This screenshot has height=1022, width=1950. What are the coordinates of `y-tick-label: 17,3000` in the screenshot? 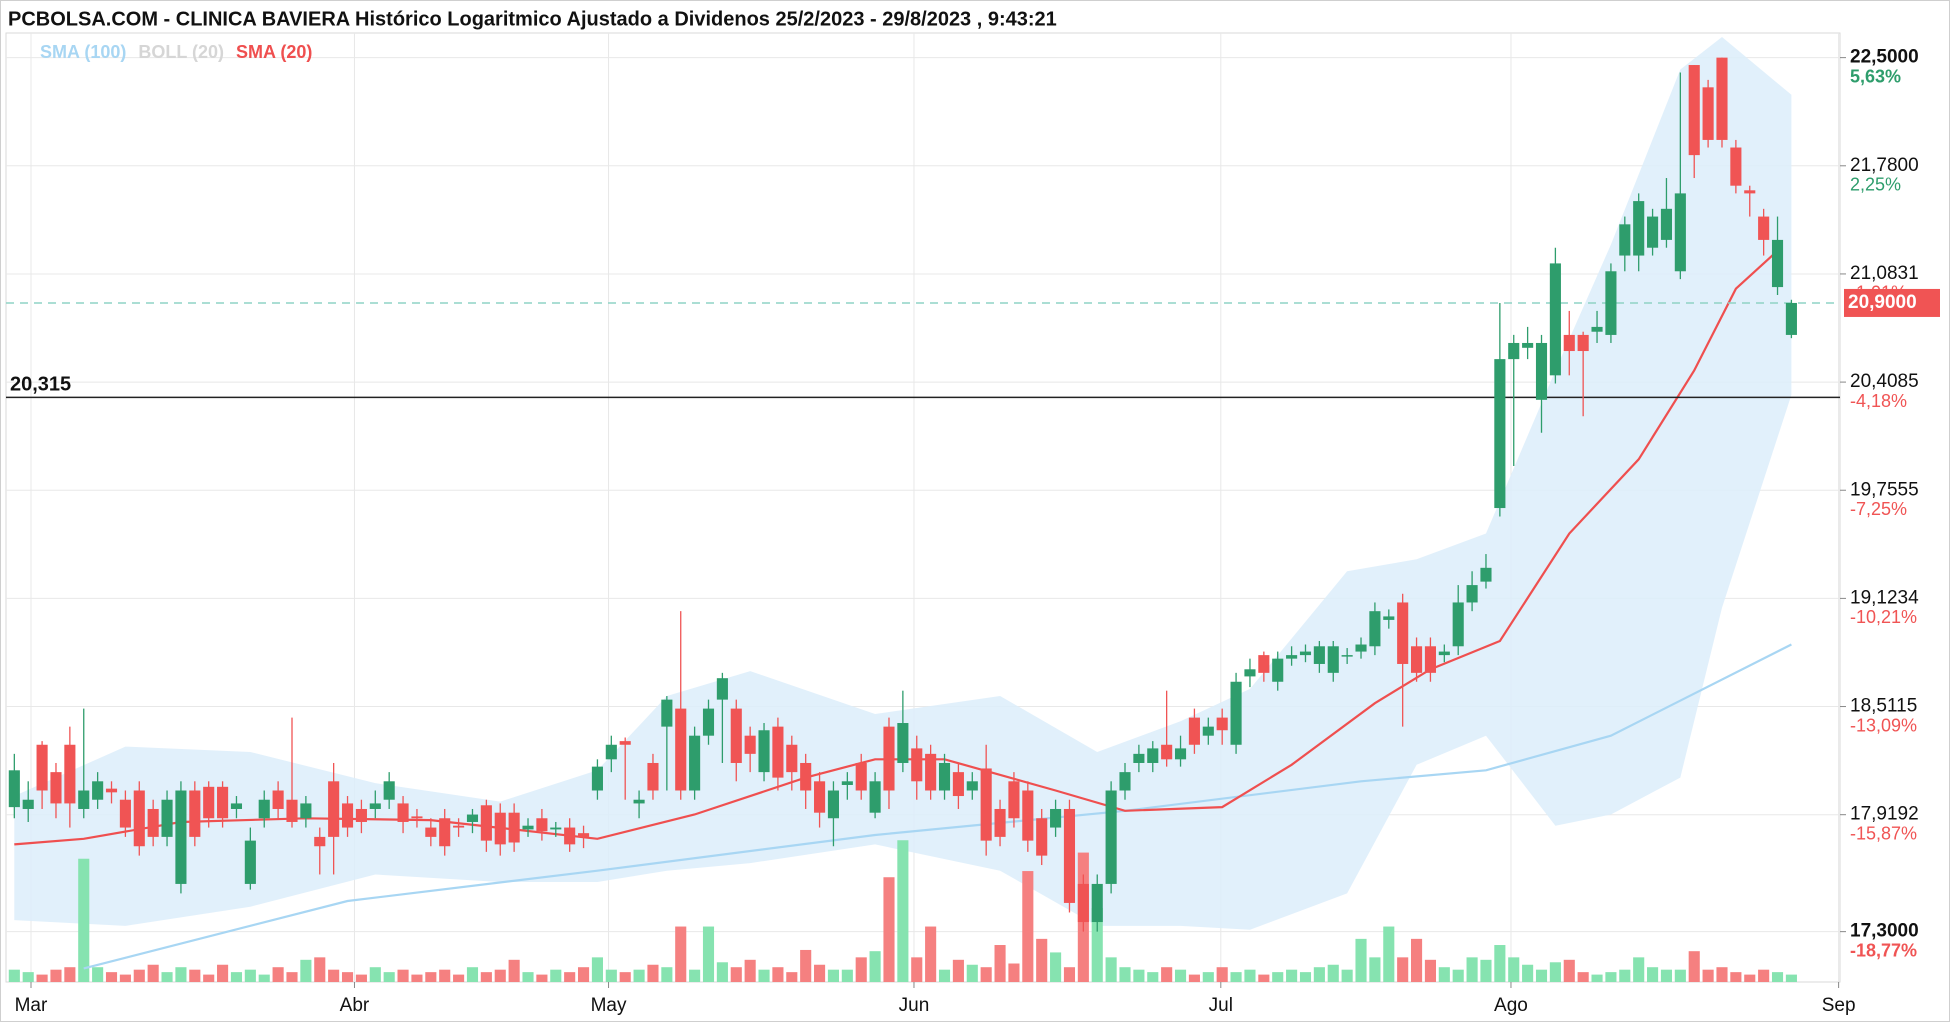 It's located at (1884, 931).